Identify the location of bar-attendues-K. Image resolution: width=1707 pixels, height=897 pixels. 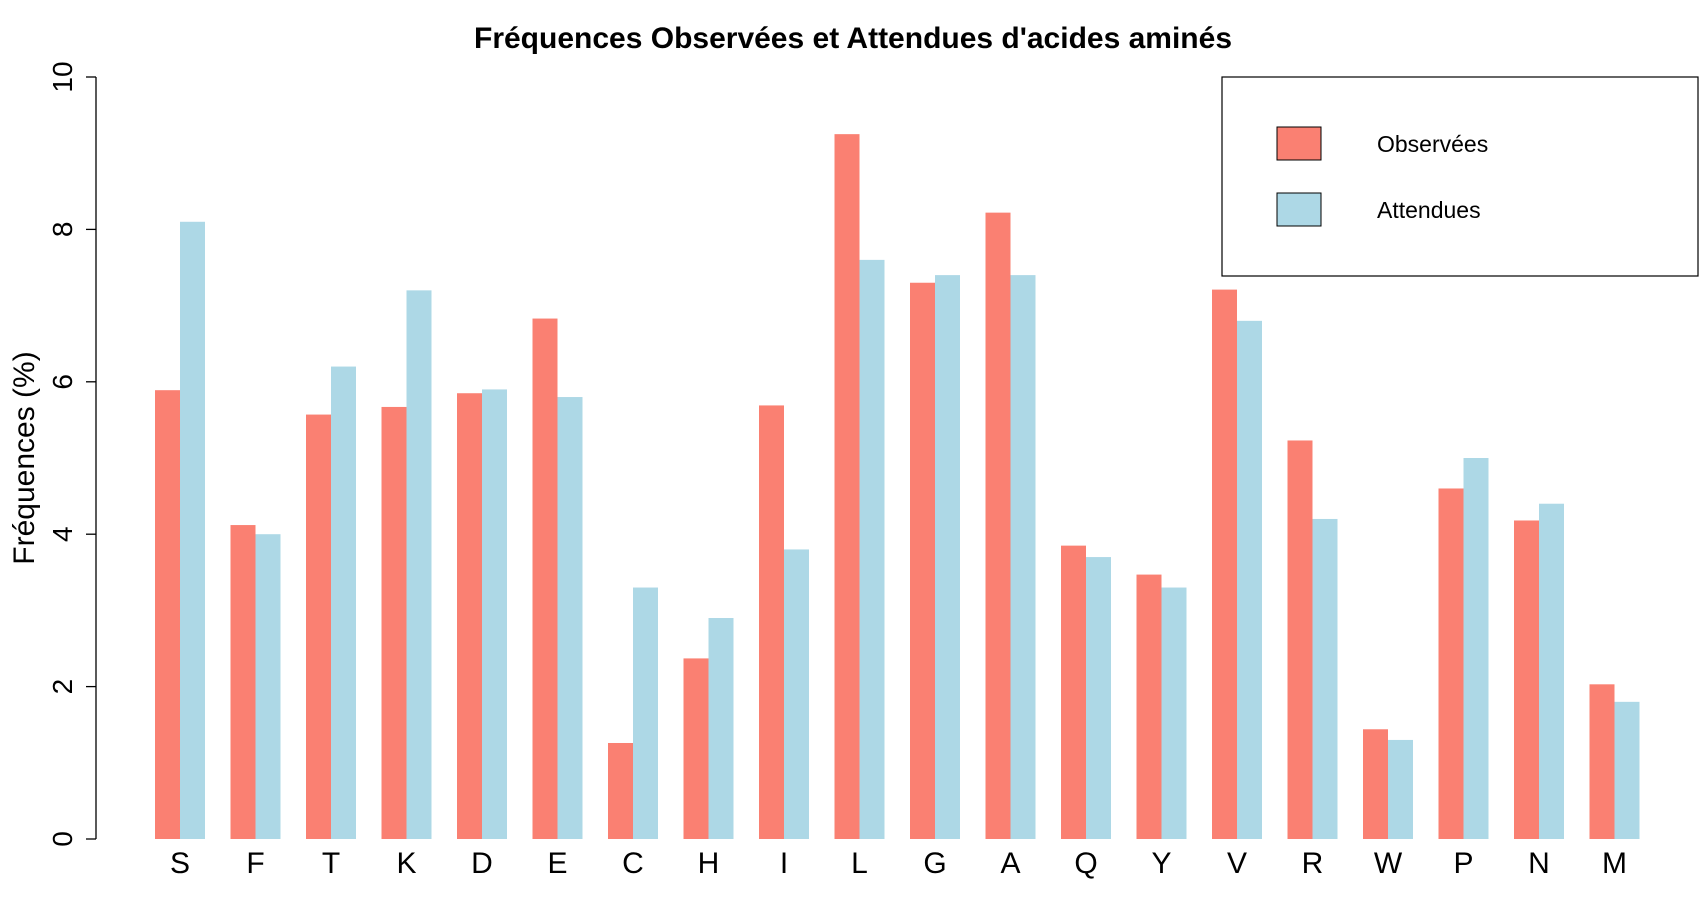
(419, 564).